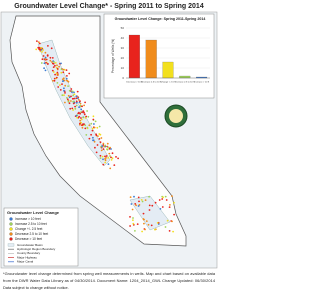 The width and height of the screenshot is (320, 300). I want to click on legend-label: Increase 2.5 to 10 feet, so click(31, 224).